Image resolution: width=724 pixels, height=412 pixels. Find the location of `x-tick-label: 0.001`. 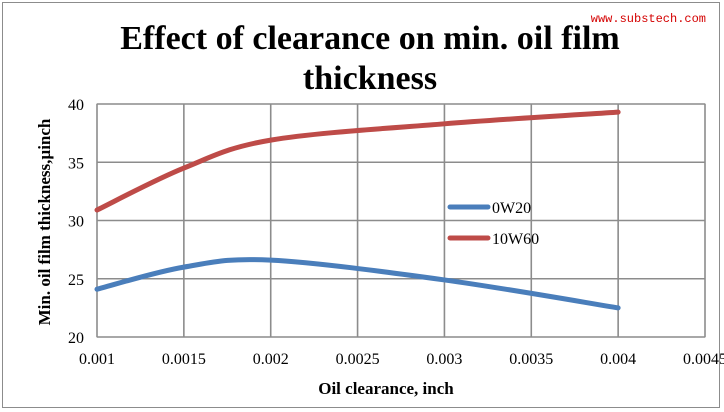

x-tick-label: 0.001 is located at coordinates (97, 359).